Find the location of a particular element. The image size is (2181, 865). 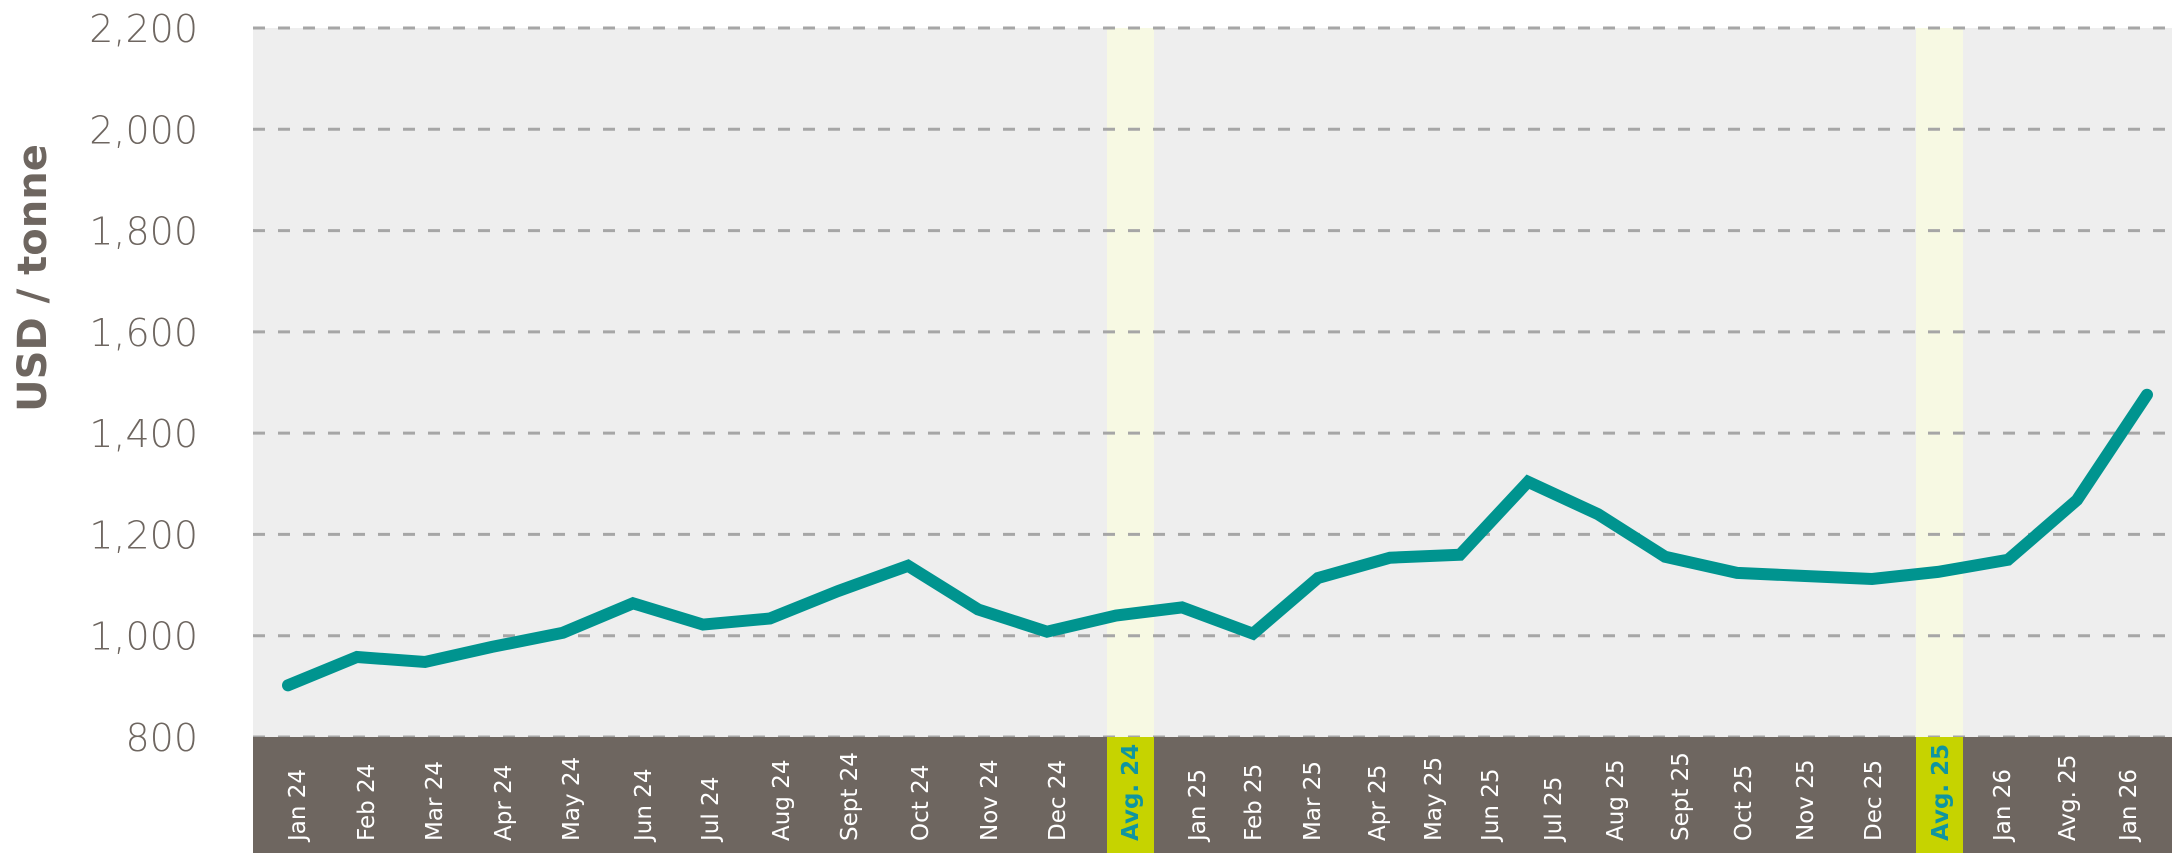

y-axis-ticks: 800 1,000 1,200 1,400 1,600 1,800 2,000 2,200 is located at coordinates (143, 383).